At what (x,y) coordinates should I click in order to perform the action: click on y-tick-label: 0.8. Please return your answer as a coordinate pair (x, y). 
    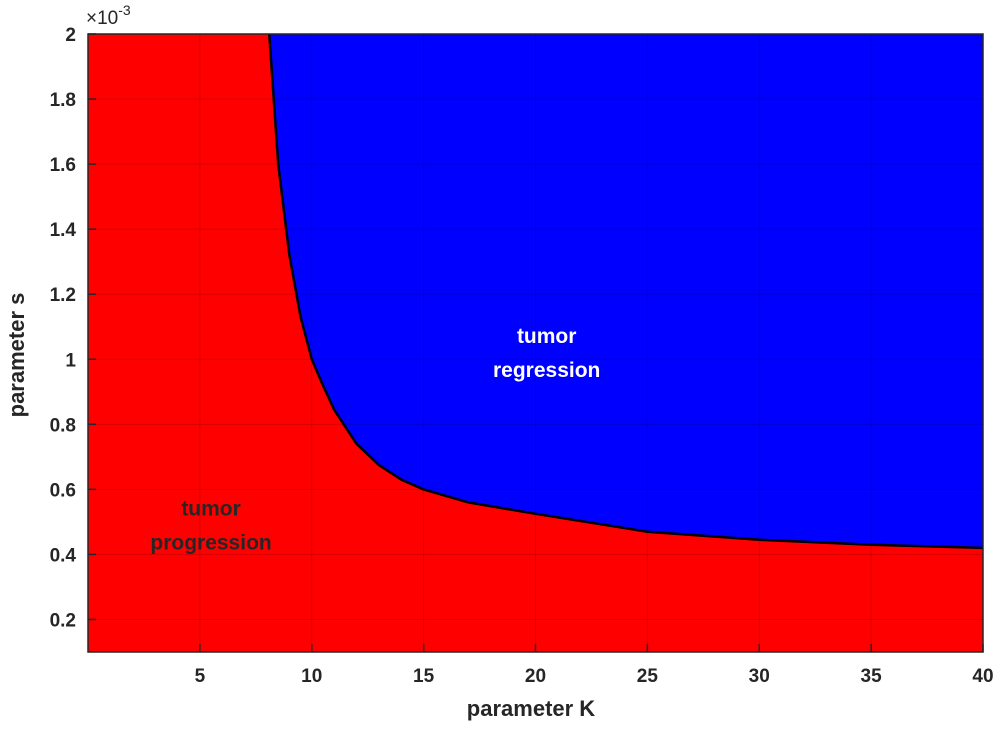
    Looking at the image, I should click on (63, 425).